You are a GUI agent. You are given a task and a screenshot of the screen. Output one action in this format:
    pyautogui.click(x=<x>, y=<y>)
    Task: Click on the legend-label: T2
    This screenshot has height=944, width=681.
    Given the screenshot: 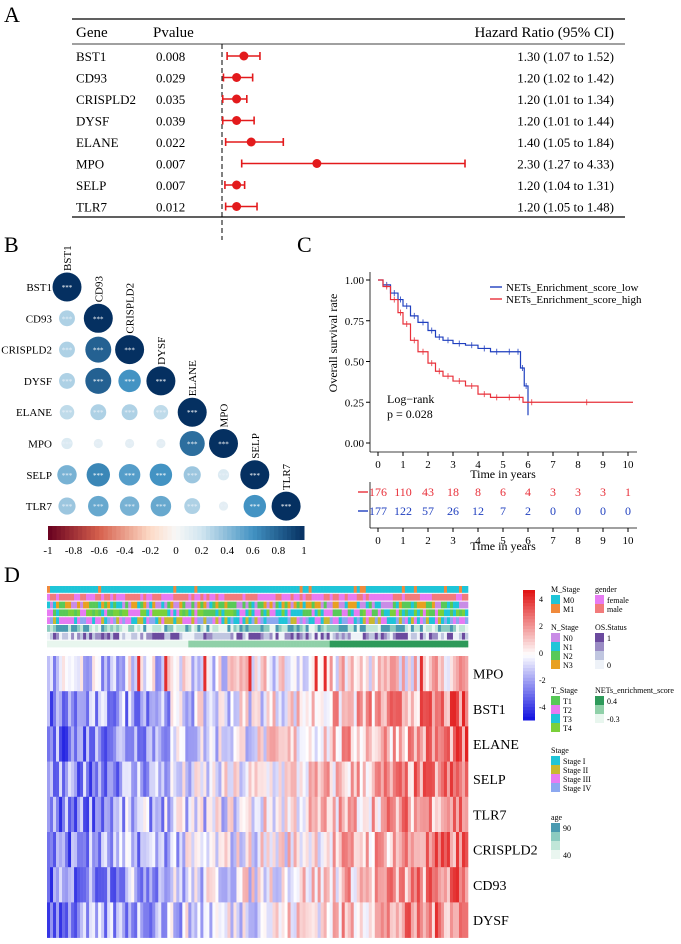 What is the action you would take?
    pyautogui.click(x=567, y=710)
    